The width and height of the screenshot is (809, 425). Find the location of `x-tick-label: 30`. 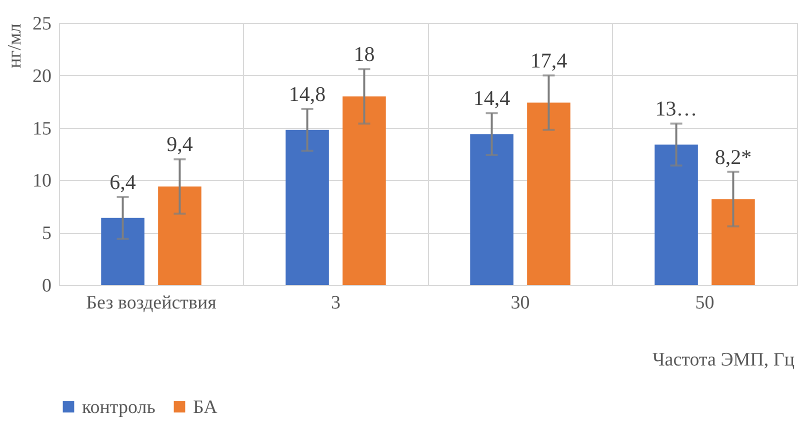

x-tick-label: 30 is located at coordinates (520, 303).